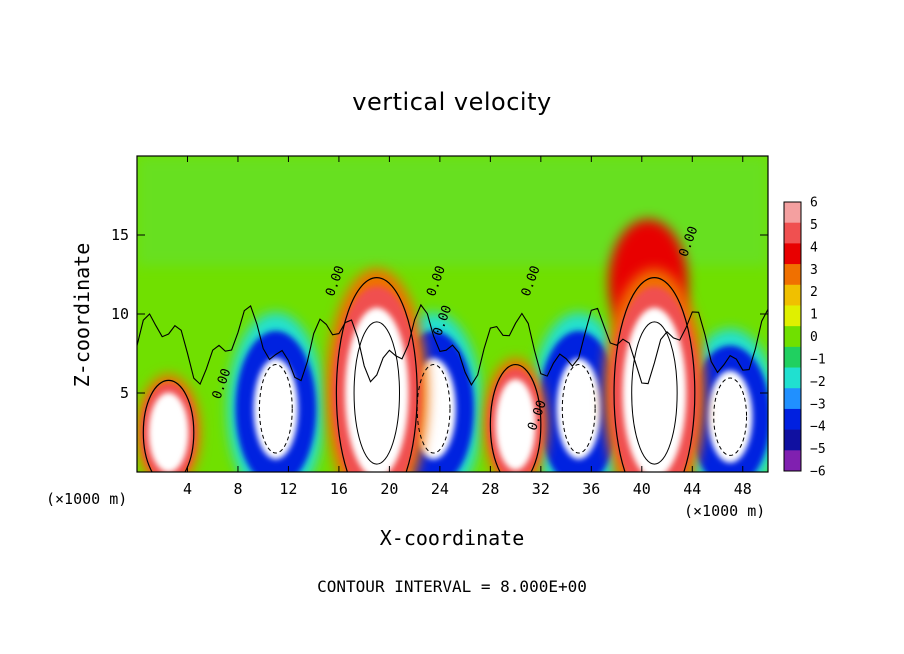  I want to click on colorbar-label: 3, so click(814, 270).